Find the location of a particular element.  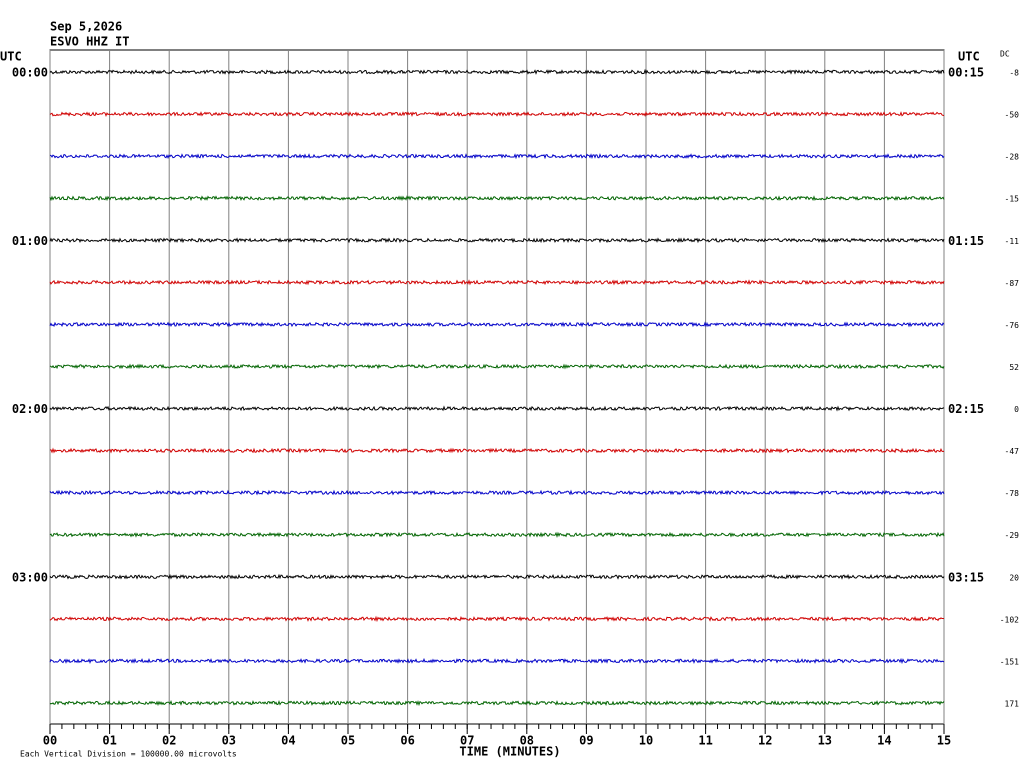

end-label: 03:15 is located at coordinates (966, 577).